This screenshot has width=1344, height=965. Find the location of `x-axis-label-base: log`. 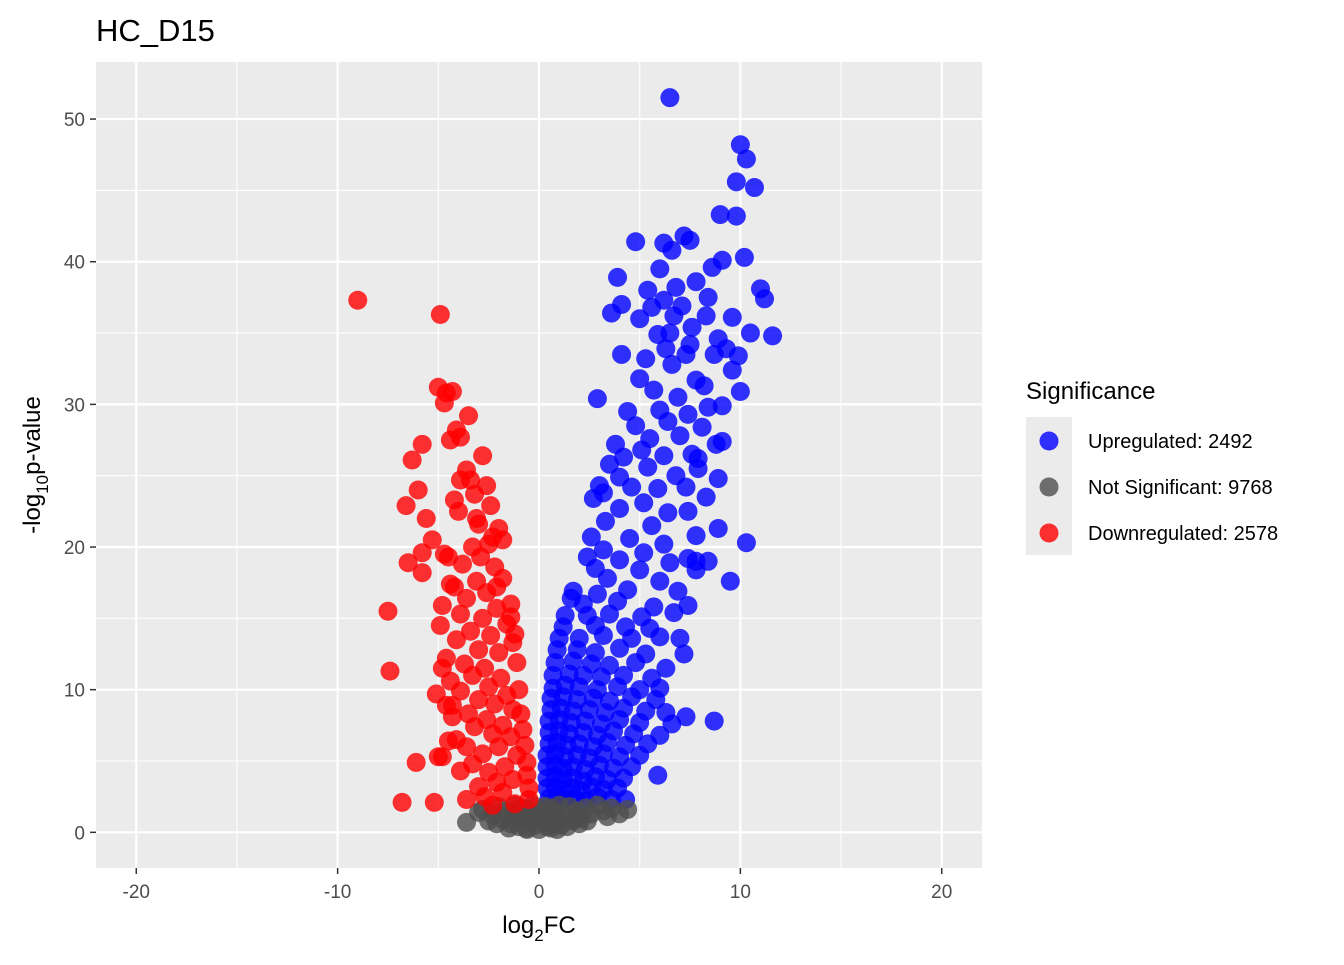

x-axis-label-base: log is located at coordinates (518, 925).